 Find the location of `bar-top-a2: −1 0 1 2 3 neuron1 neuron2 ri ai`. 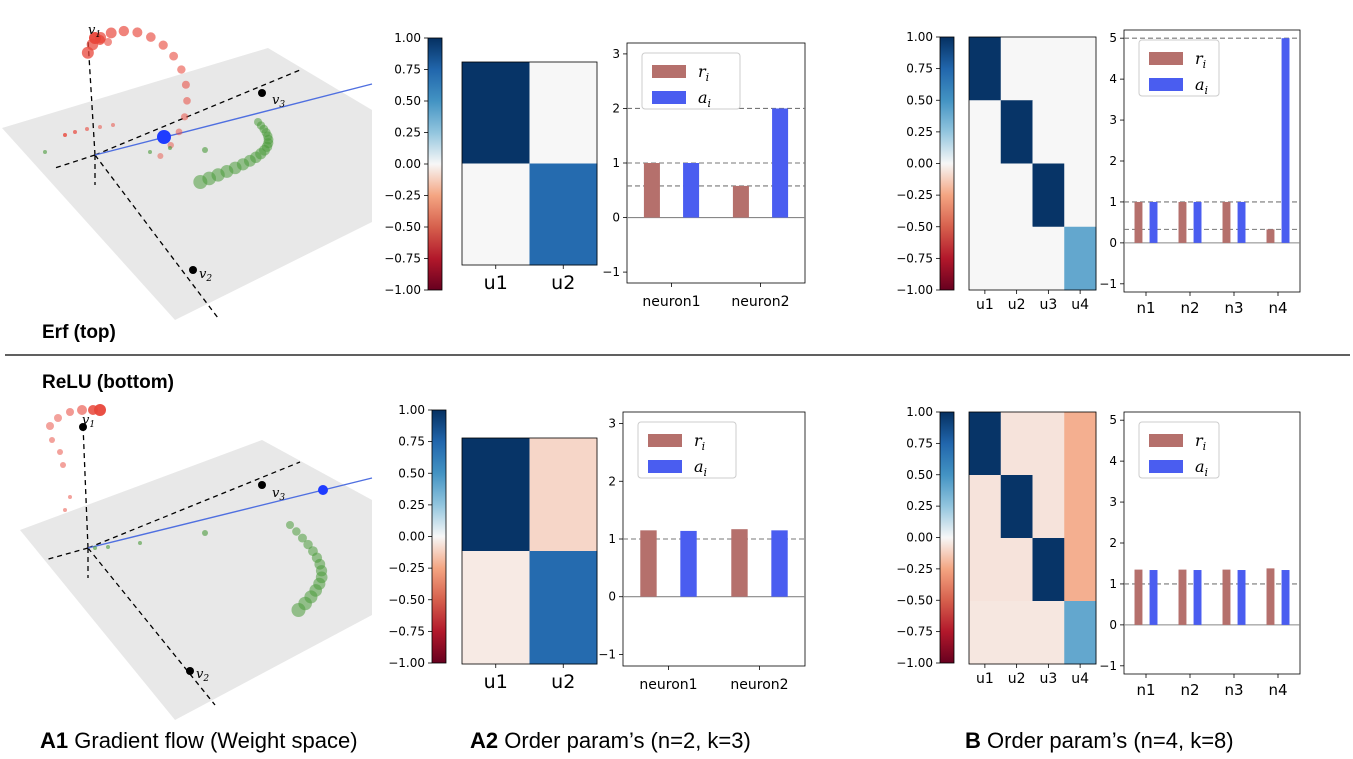

bar-top-a2: −1 0 1 2 3 neuron1 neuron2 ri ai is located at coordinates (704, 176).